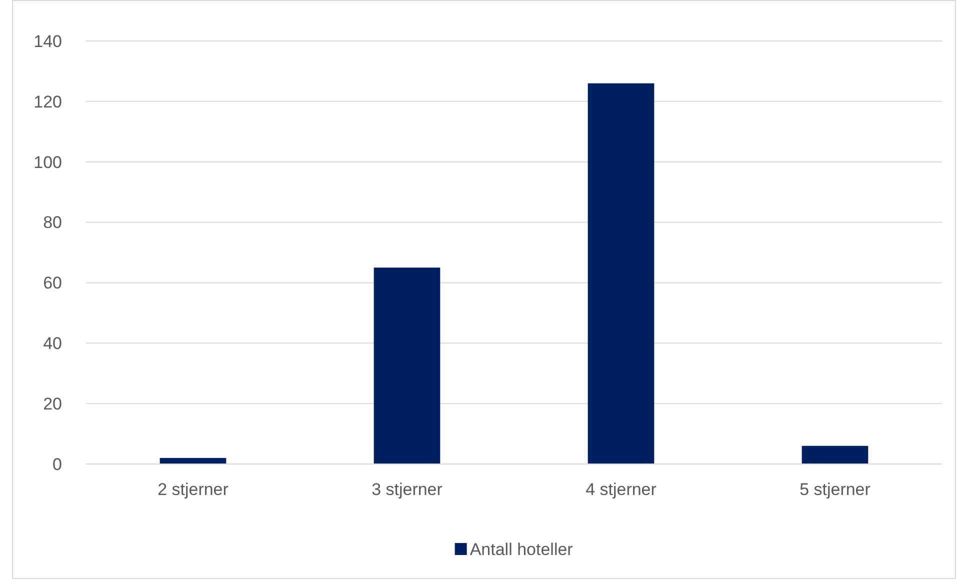 This screenshot has height=580, width=957. Describe the element at coordinates (835, 489) in the screenshot. I see `x-tick-label: 5 stjerner` at that location.